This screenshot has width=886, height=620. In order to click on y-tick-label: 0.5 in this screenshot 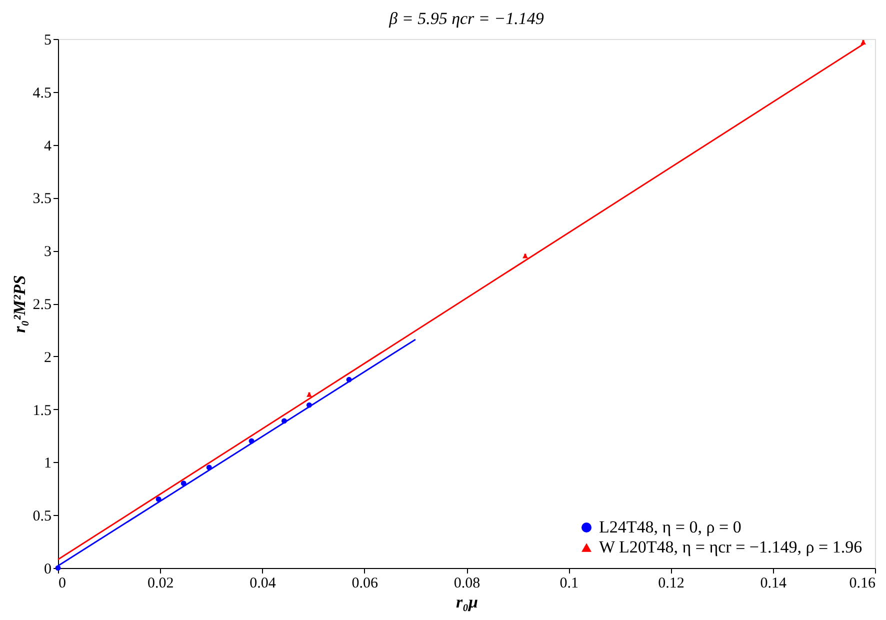, I will do `click(42, 516)`.